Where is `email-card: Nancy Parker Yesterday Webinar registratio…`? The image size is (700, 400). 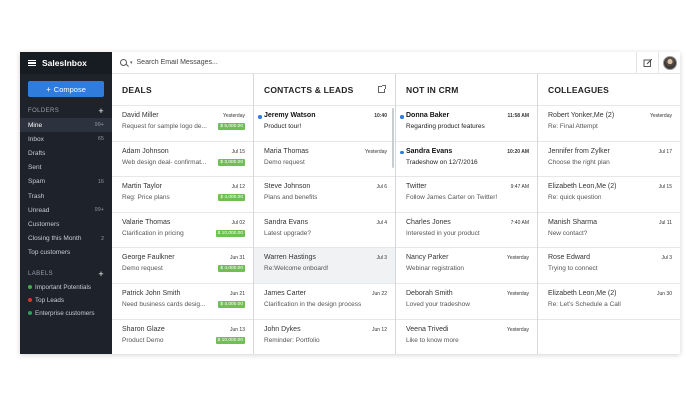
email-card: Nancy Parker Yesterday Webinar registratio… is located at coordinates (466, 266).